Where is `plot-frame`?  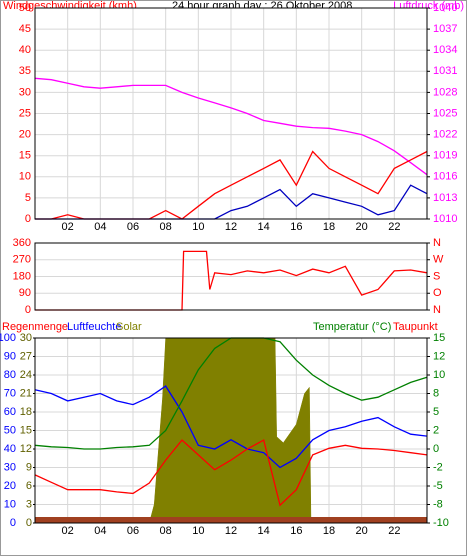 plot-frame is located at coordinates (231, 276).